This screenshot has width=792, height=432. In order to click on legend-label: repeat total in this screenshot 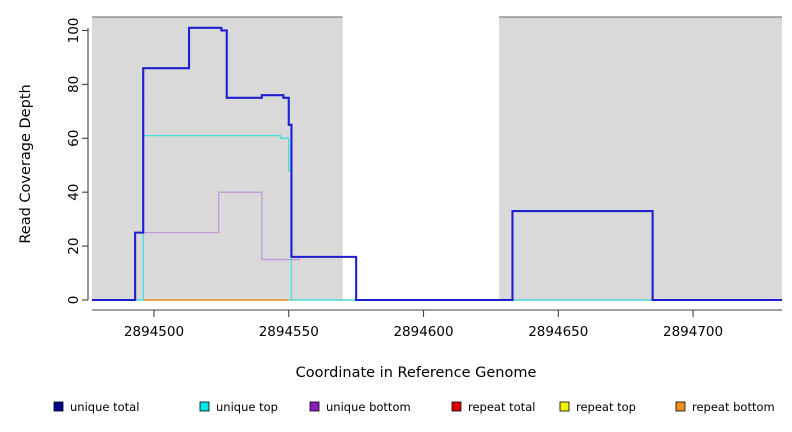, I will do `click(501, 407)`.